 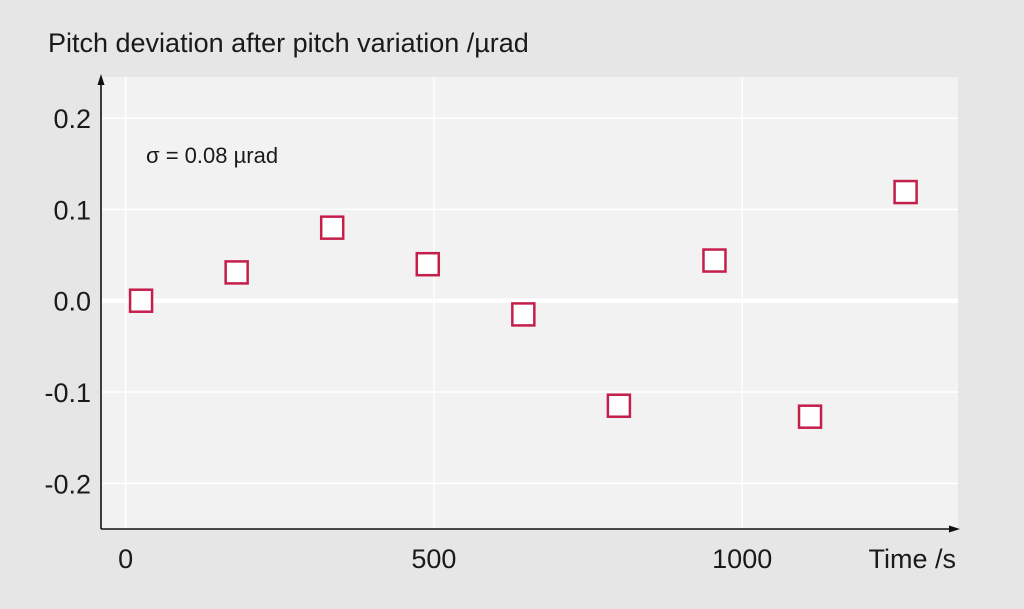 What do you see at coordinates (433, 559) in the screenshot?
I see `x-tick-label: 500` at bounding box center [433, 559].